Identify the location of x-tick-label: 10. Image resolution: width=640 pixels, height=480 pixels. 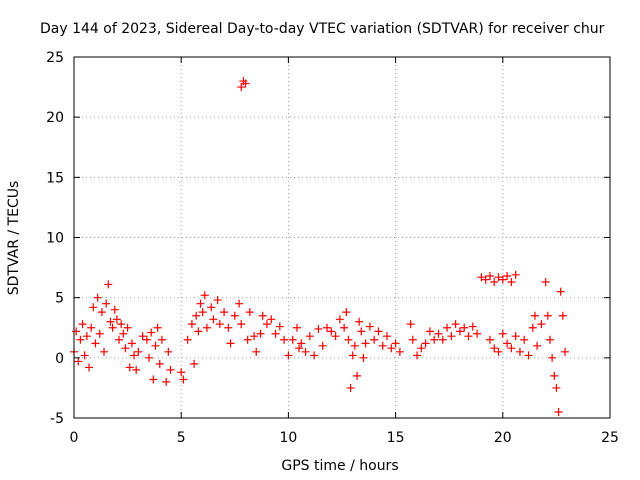
(288, 438).